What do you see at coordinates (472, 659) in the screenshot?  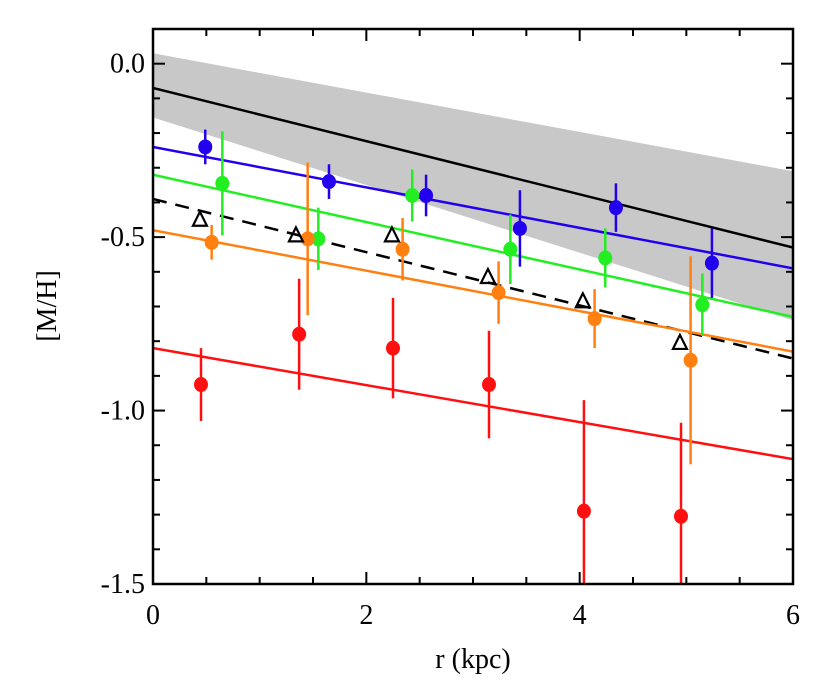 I see `x-axis-label: r (kpc)` at bounding box center [472, 659].